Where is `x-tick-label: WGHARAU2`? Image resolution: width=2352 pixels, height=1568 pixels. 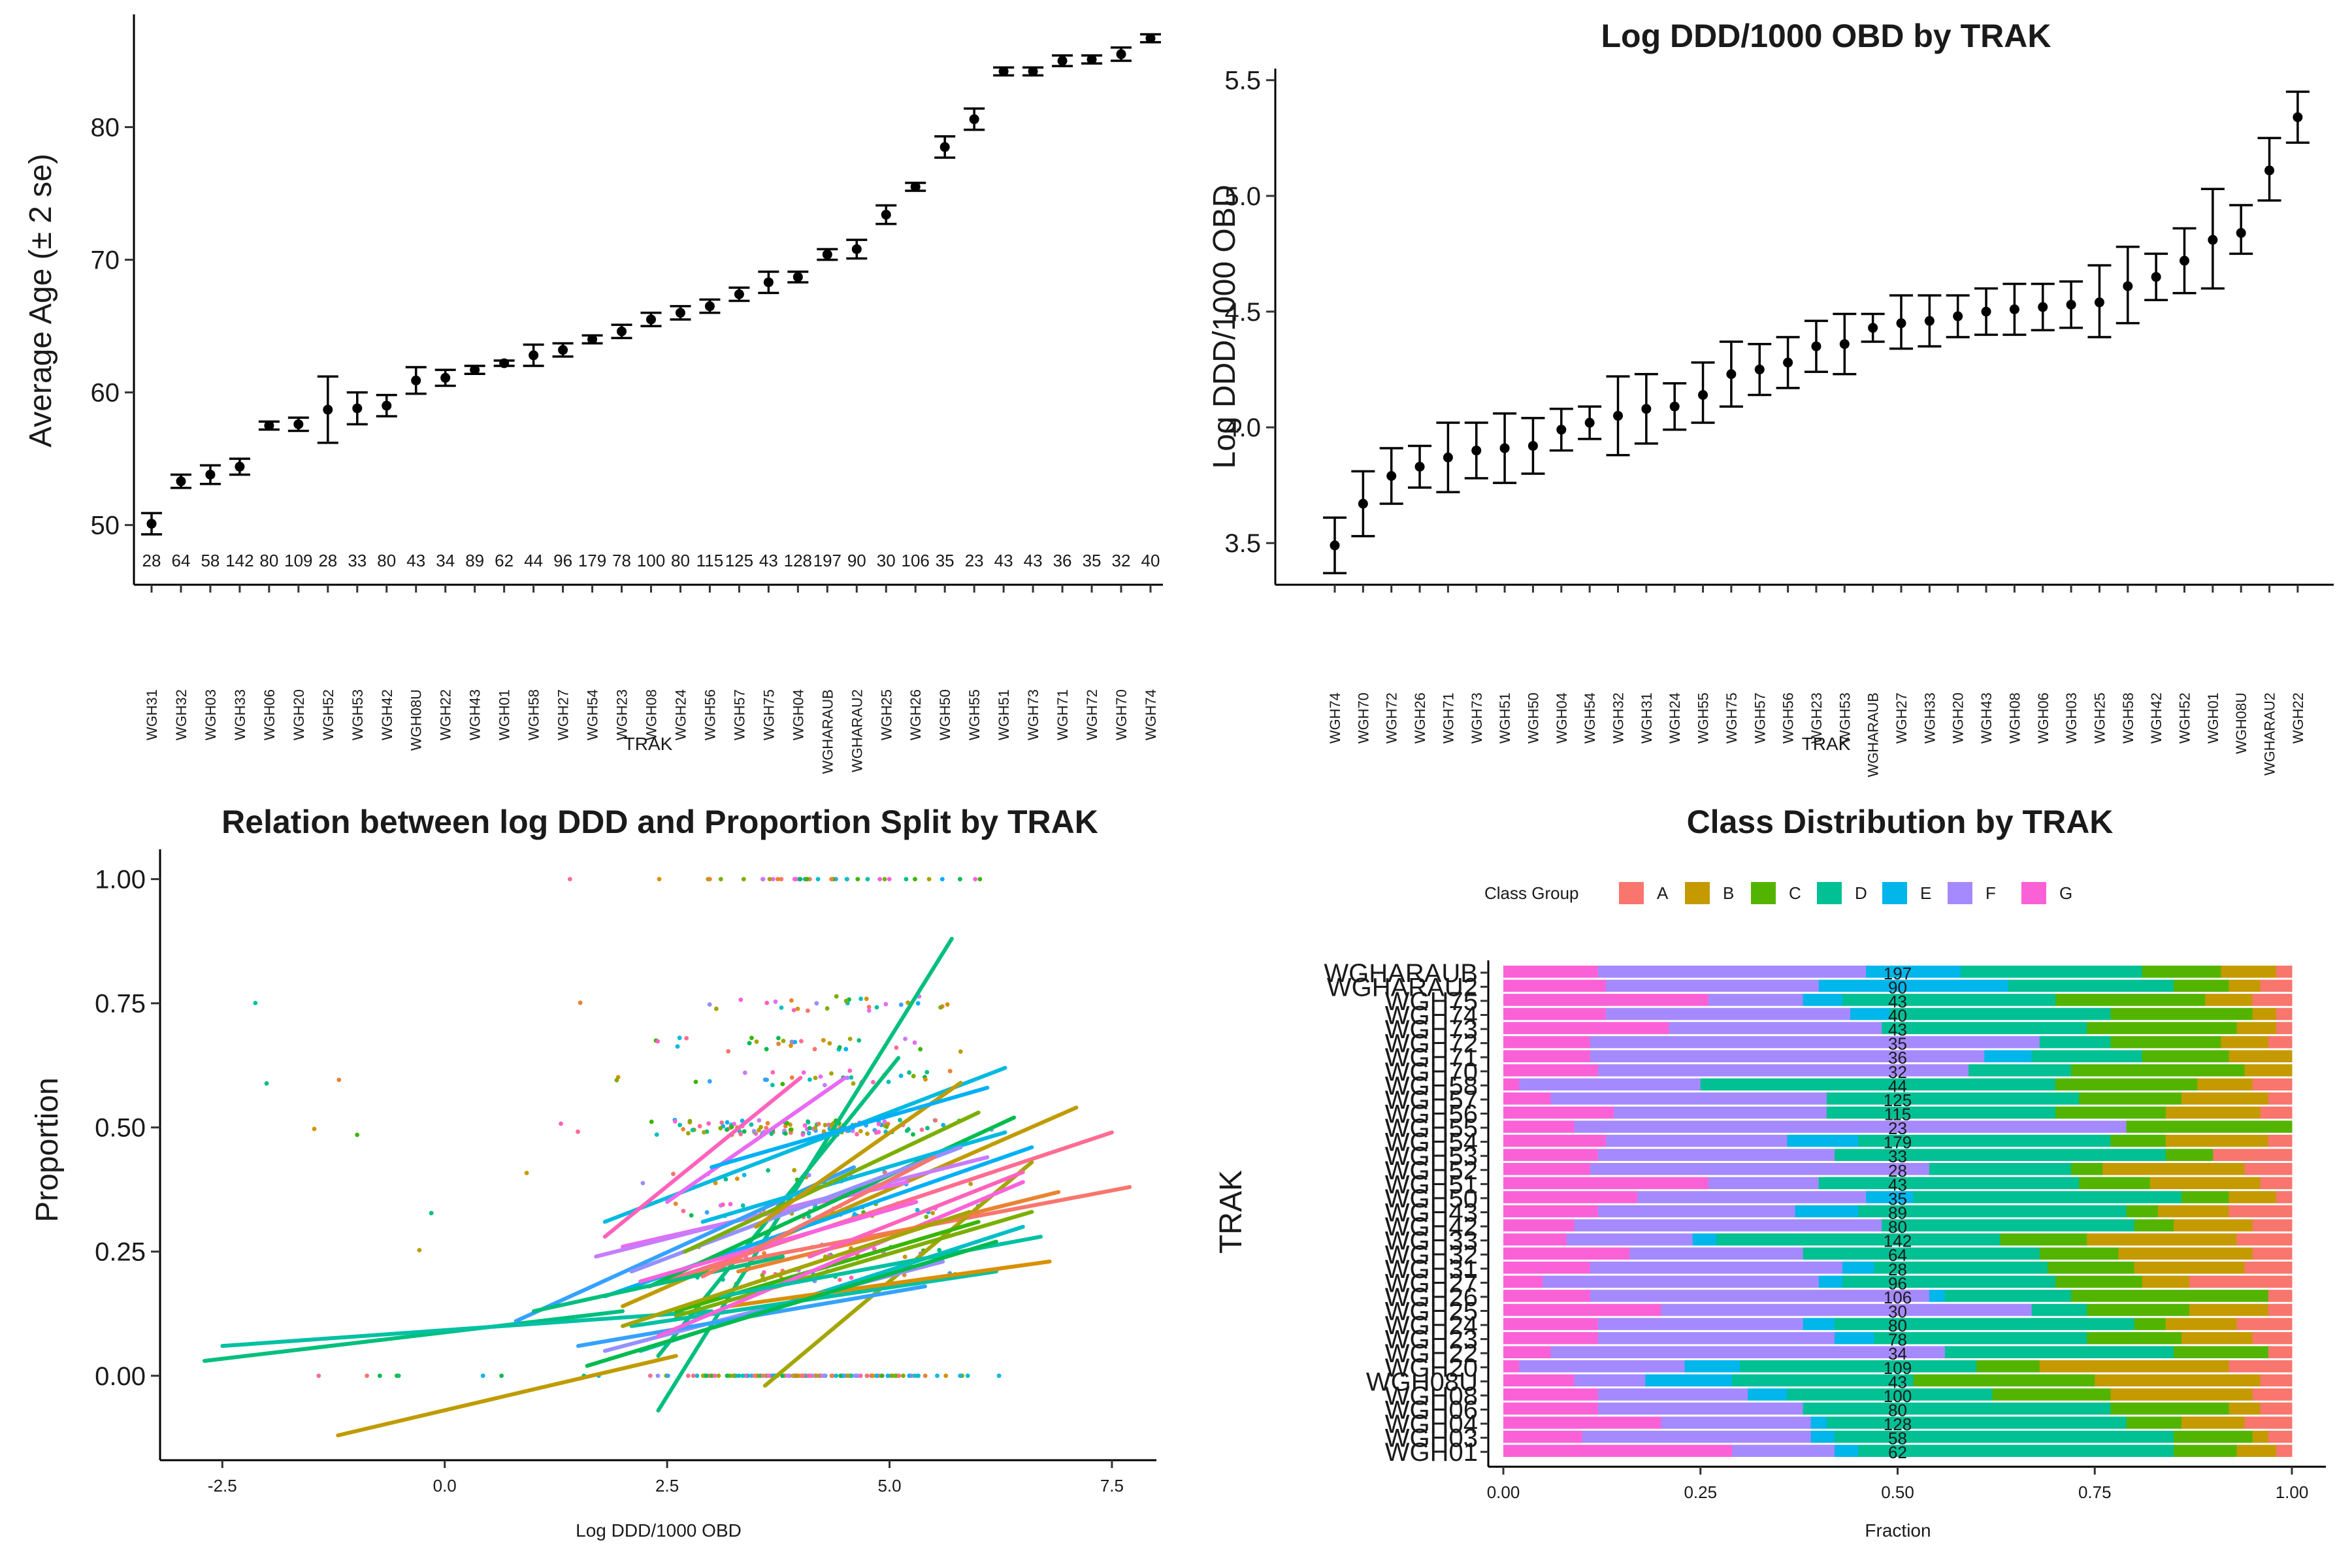 x-tick-label: WGHARAU2 is located at coordinates (2270, 734).